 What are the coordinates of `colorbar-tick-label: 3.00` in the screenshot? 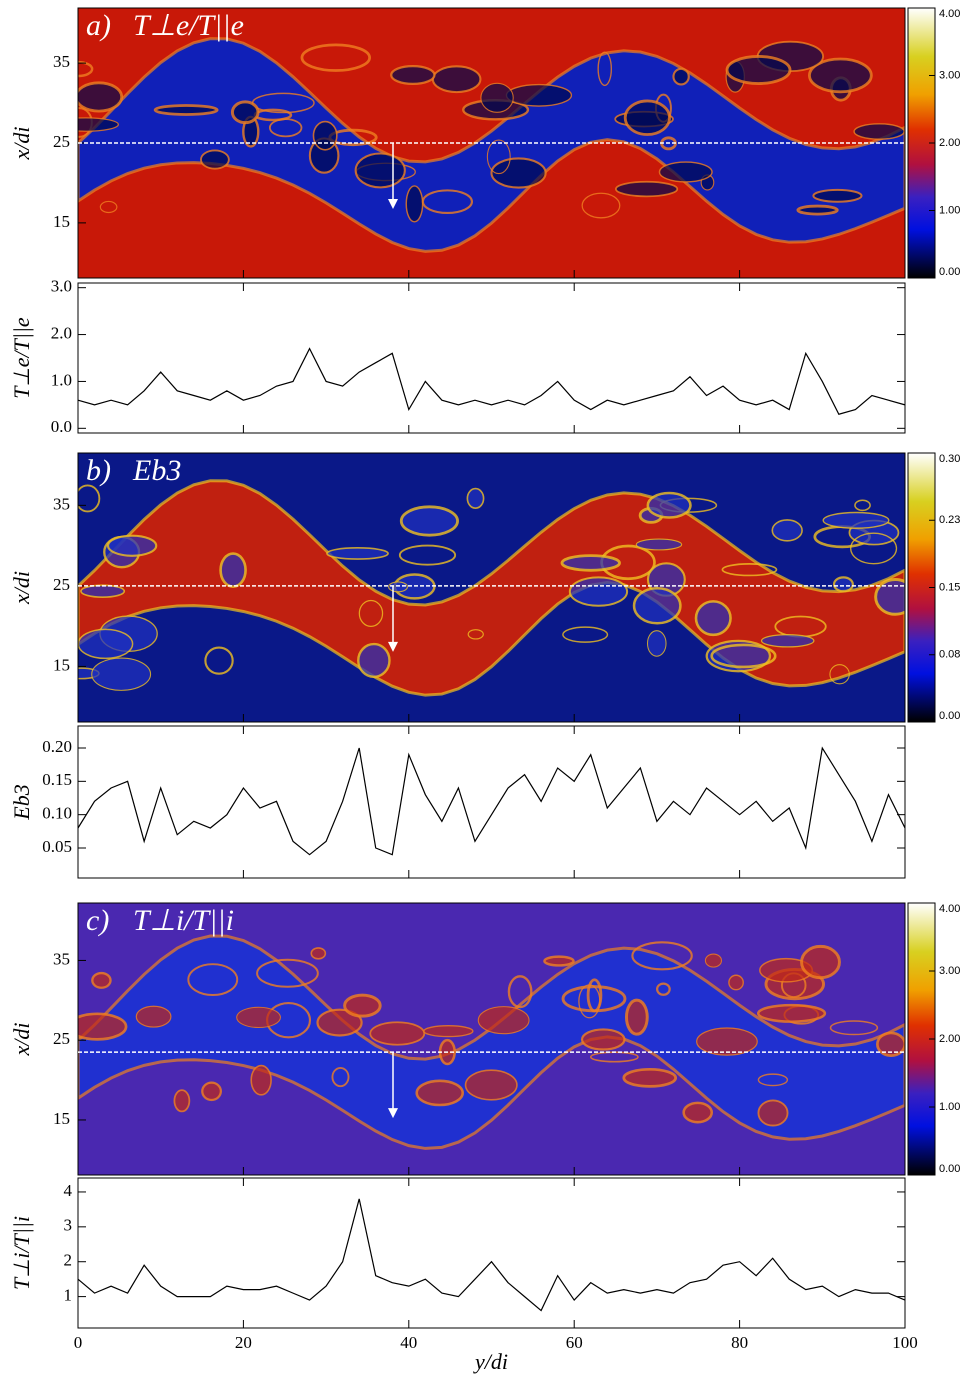 It's located at (949, 971).